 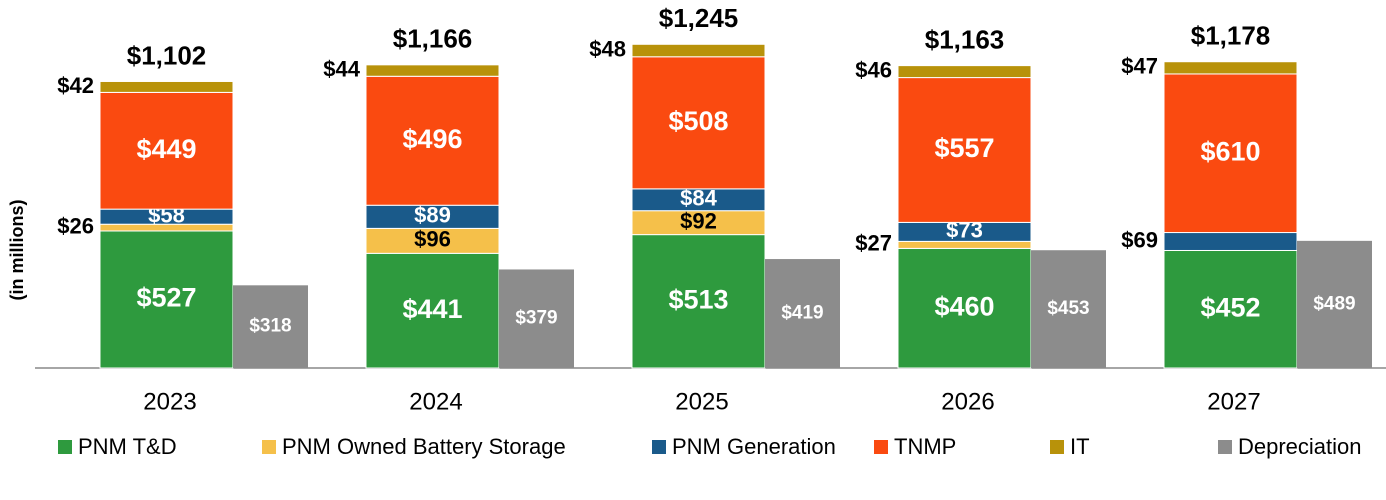 I want to click on total-label: $1,102, so click(x=167, y=55).